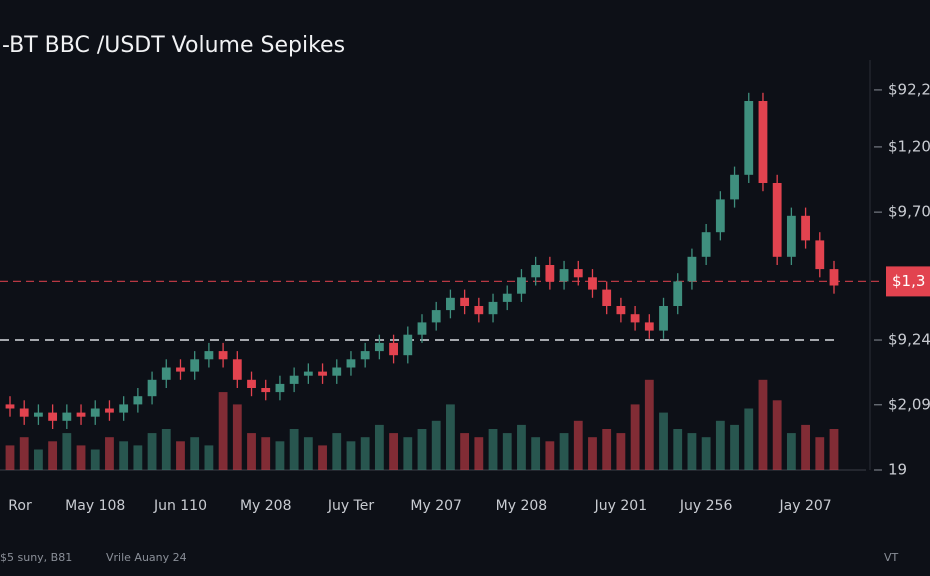 The image size is (930, 576). Describe the element at coordinates (909, 340) in the screenshot. I see `y-tick-label: $9,24` at that location.